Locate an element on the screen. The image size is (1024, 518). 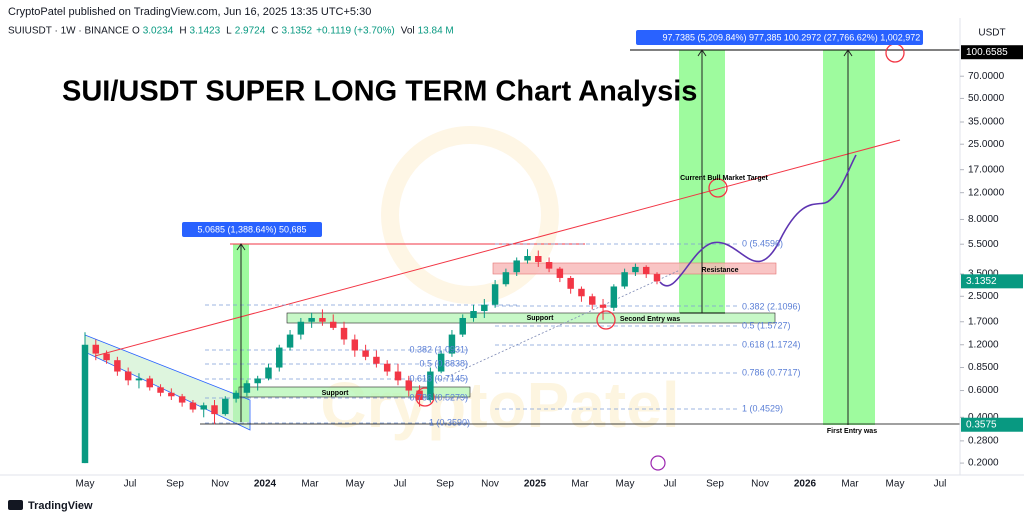
y-tick-label: 3.5000 is located at coordinates (983, 274).